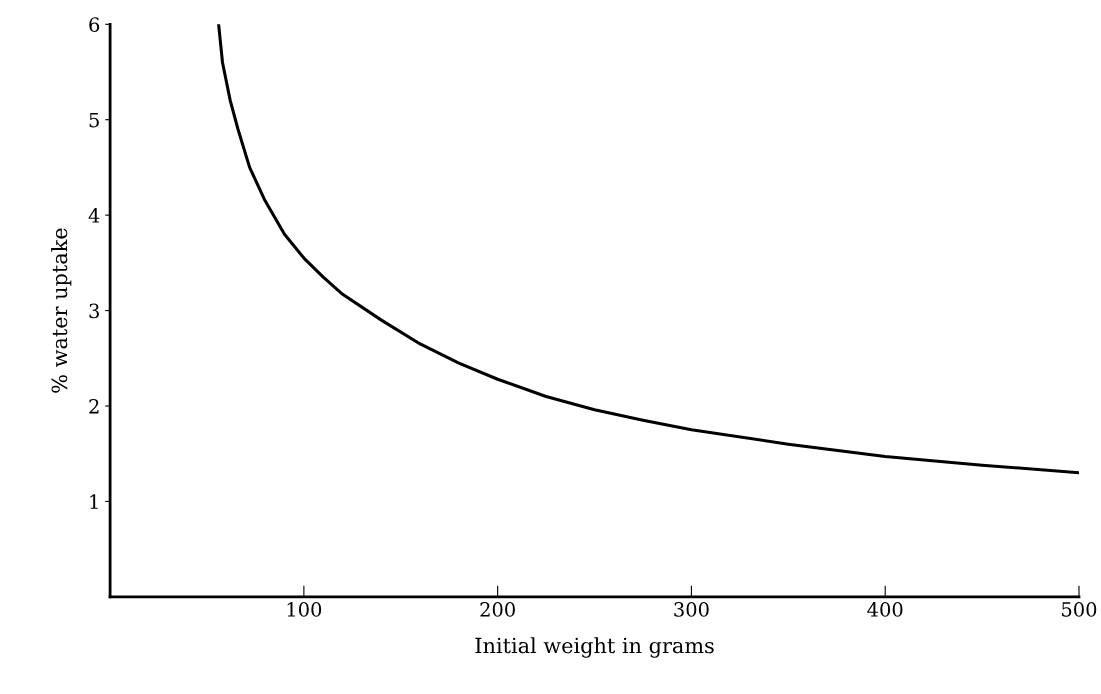 The image size is (1101, 694). I want to click on y-axis-title: % water uptake, so click(61, 310).